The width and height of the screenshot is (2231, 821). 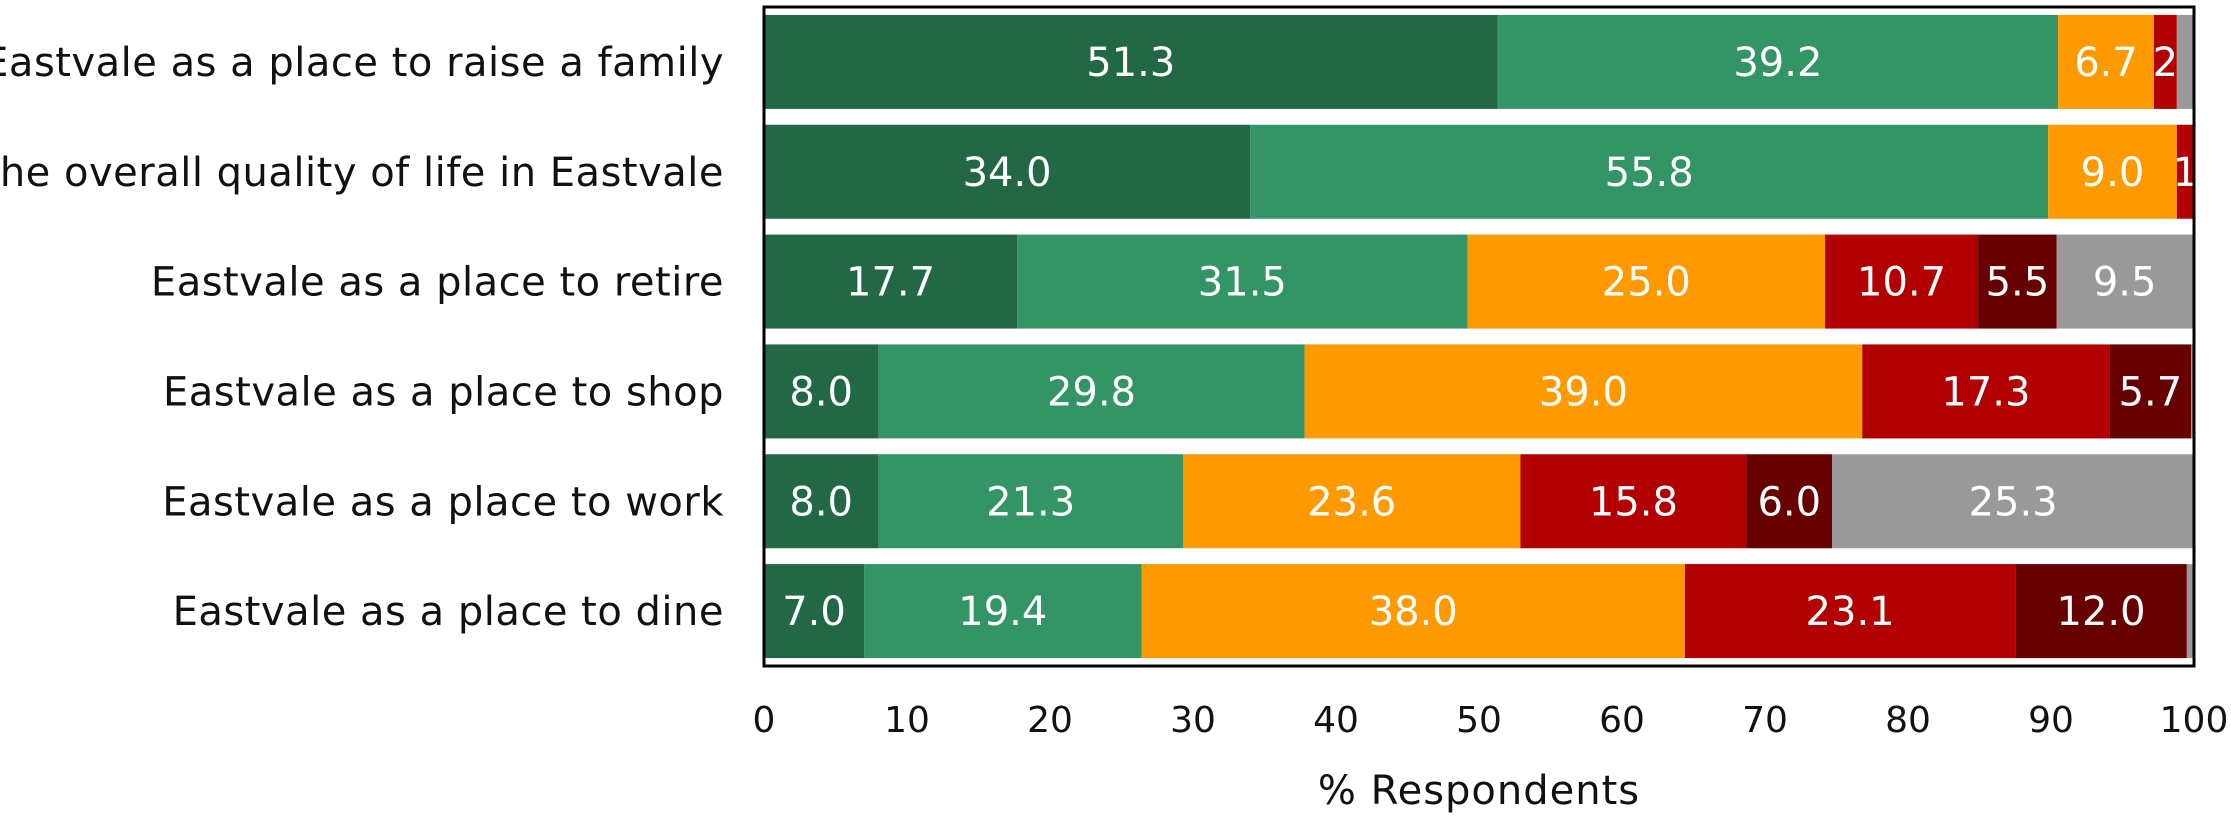 I want to click on data-label: 17.3, so click(x=1985, y=392).